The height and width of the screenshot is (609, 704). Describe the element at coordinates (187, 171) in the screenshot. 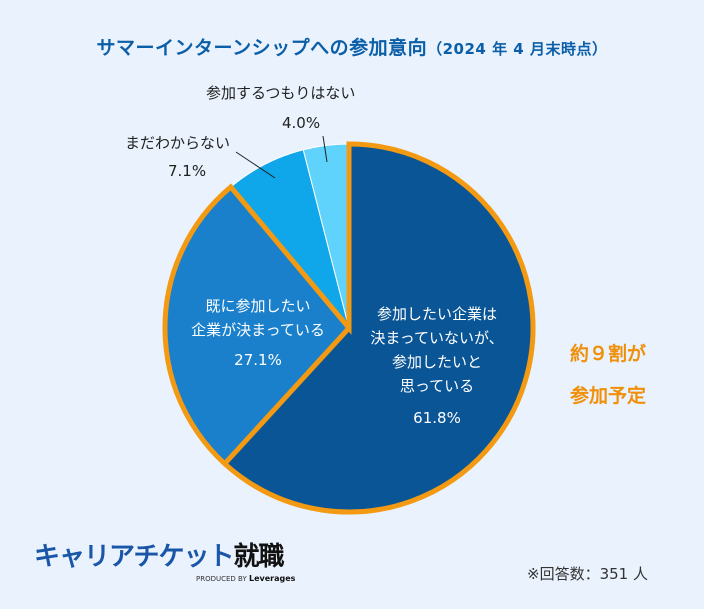

I see `slice-2-value: 7.1%` at that location.